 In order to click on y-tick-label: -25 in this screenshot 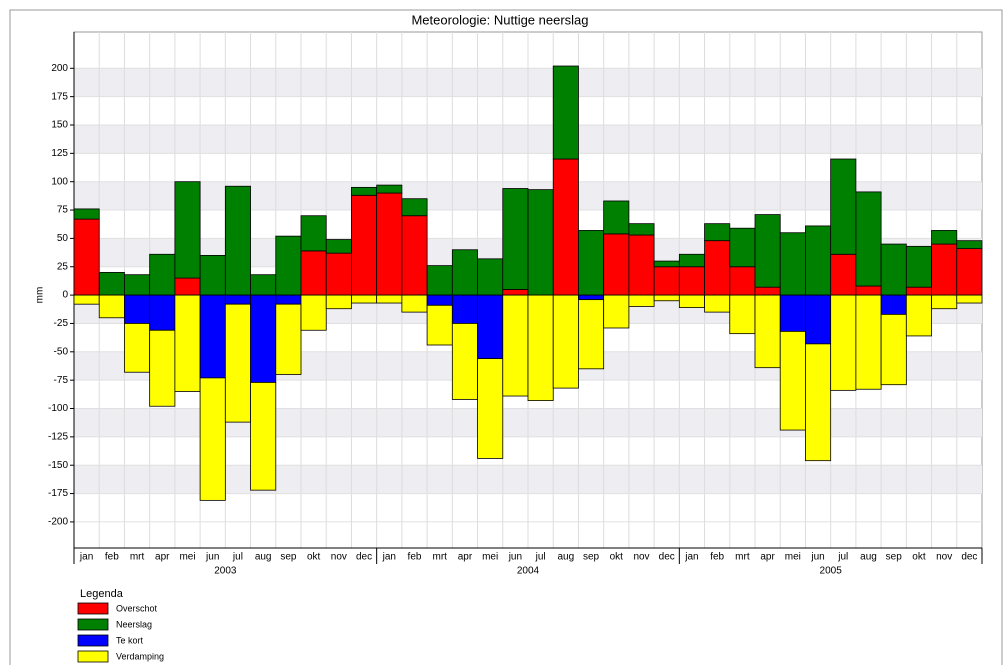, I will do `click(61, 323)`.